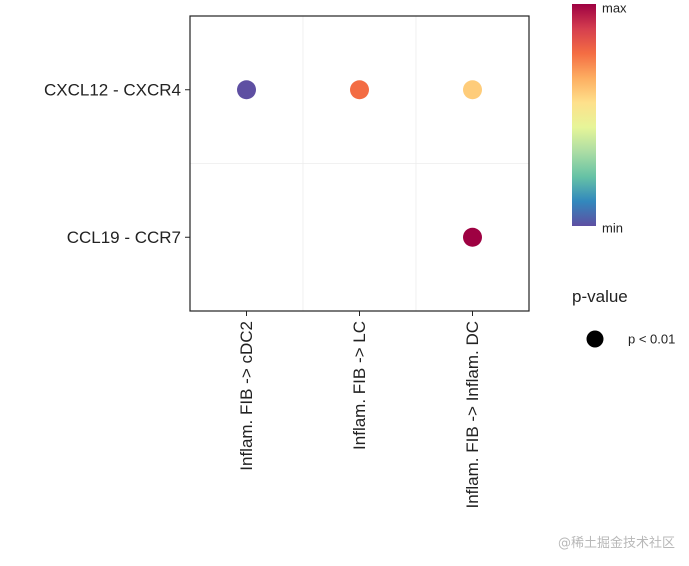 Image resolution: width=689 pixels, height=566 pixels. Describe the element at coordinates (651, 339) in the screenshot. I see `legend-entry-label: p < 0.01` at that location.